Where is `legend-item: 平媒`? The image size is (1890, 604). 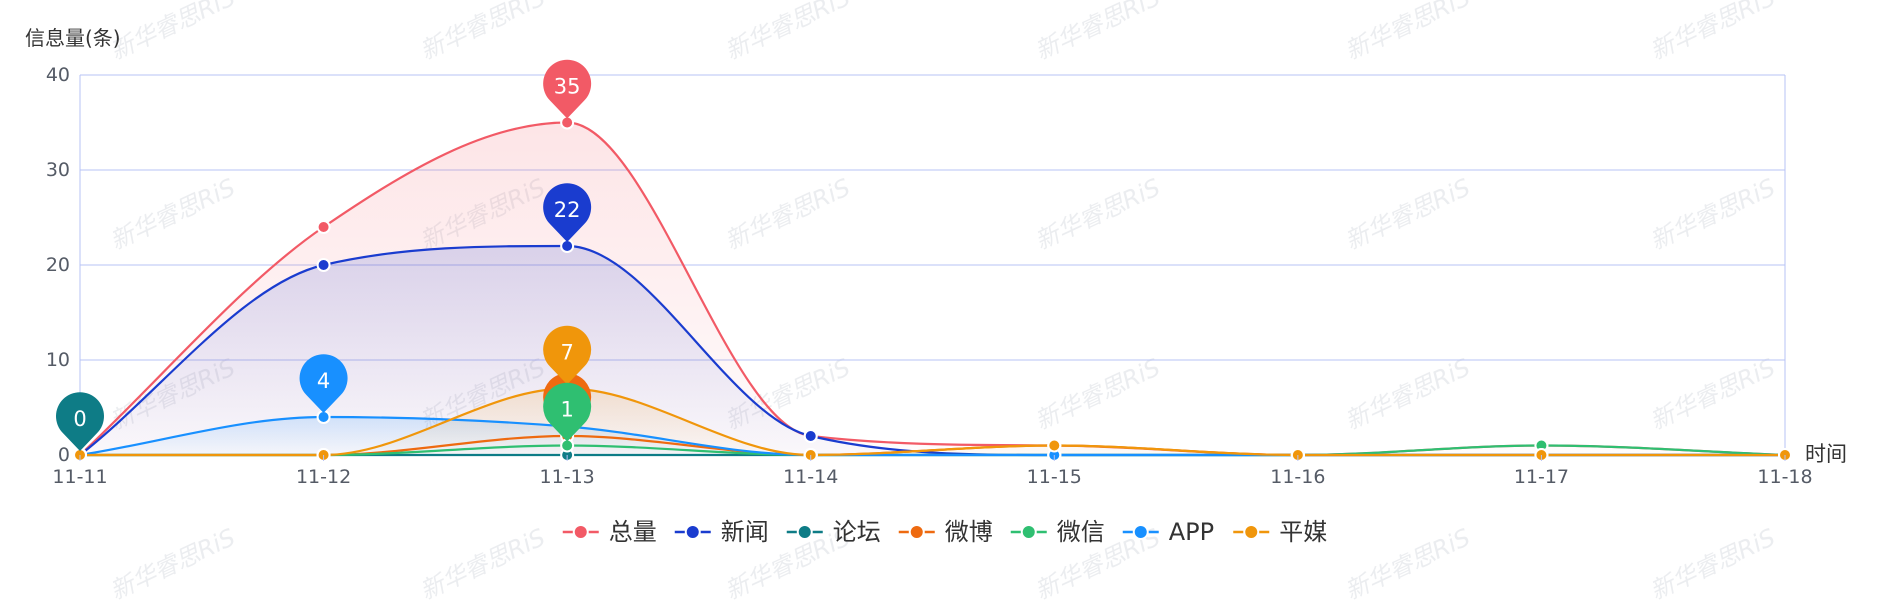
legend-item: 平媒 is located at coordinates (1280, 532).